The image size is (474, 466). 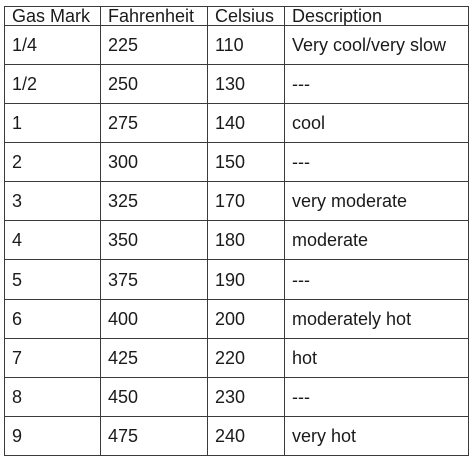 I want to click on gas-mark-cell: 3, so click(x=52, y=201).